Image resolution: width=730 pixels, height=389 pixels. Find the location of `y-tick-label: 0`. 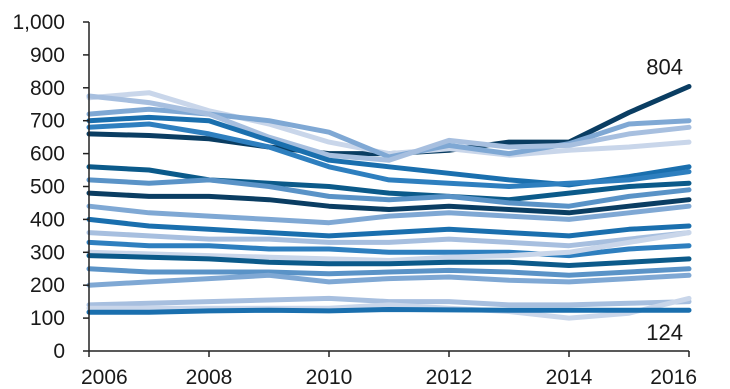

y-tick-label: 0 is located at coordinates (59, 351).